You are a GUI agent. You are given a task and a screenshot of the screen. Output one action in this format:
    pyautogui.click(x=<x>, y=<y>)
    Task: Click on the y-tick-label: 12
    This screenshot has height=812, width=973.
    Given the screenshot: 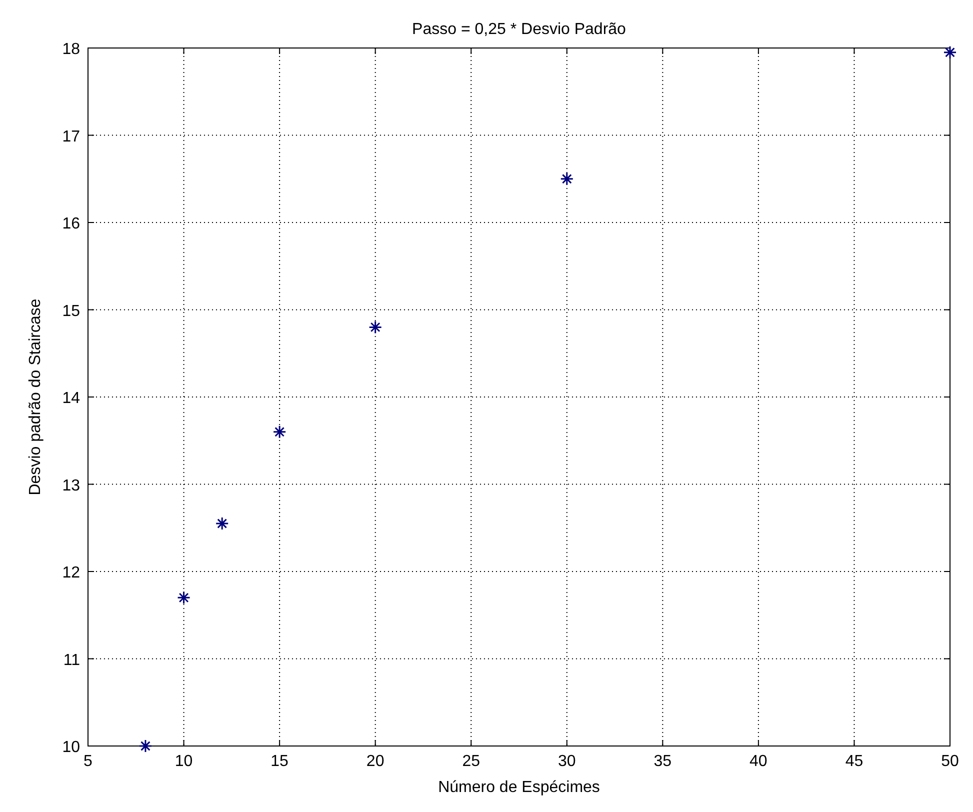 What is the action you would take?
    pyautogui.click(x=71, y=573)
    